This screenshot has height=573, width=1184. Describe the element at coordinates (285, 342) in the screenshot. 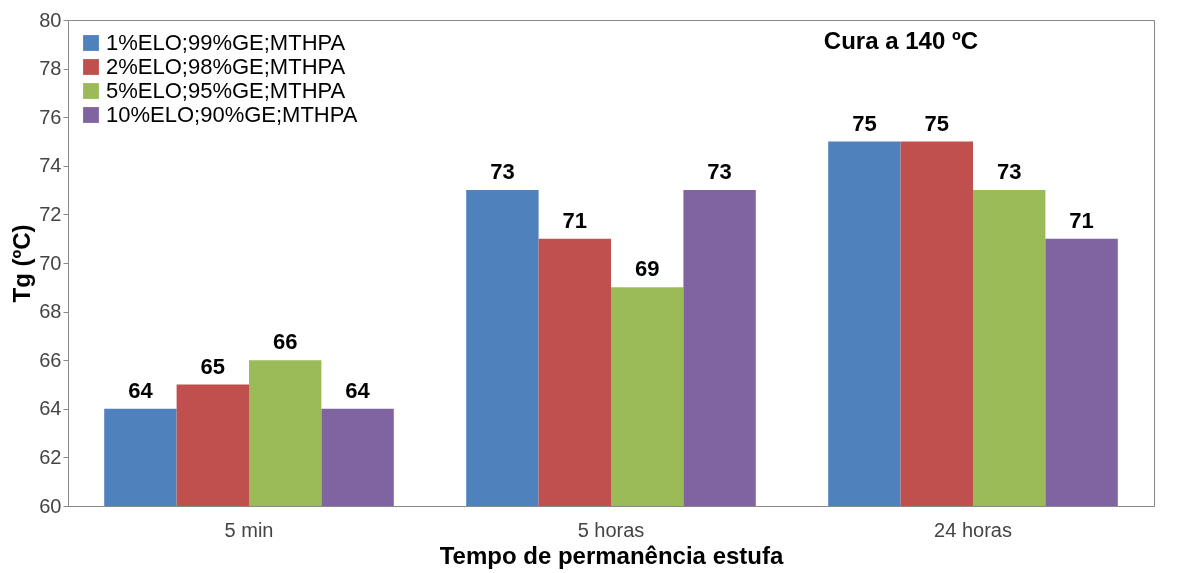

I see `data-label: 66` at that location.